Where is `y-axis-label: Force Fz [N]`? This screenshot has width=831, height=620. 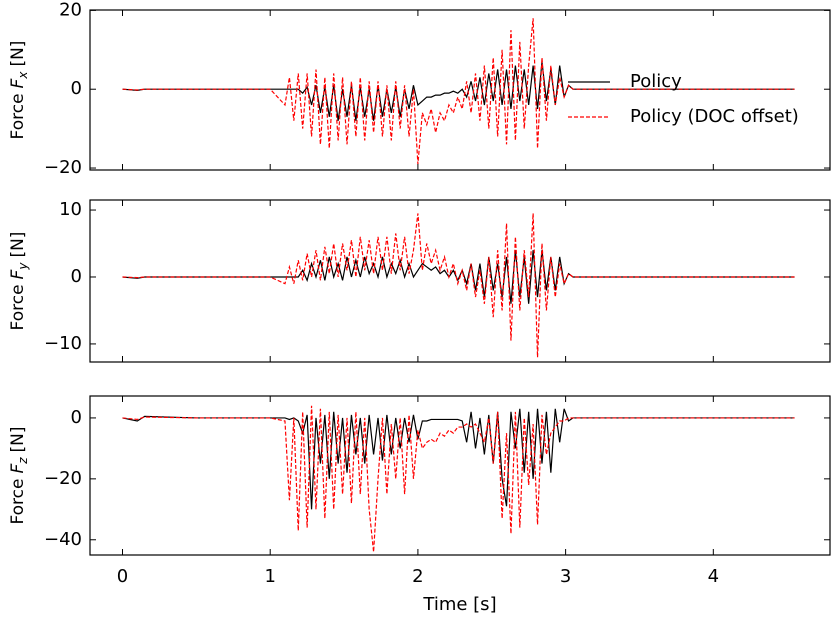 y-axis-label: Force Fz [N] is located at coordinates (19, 475).